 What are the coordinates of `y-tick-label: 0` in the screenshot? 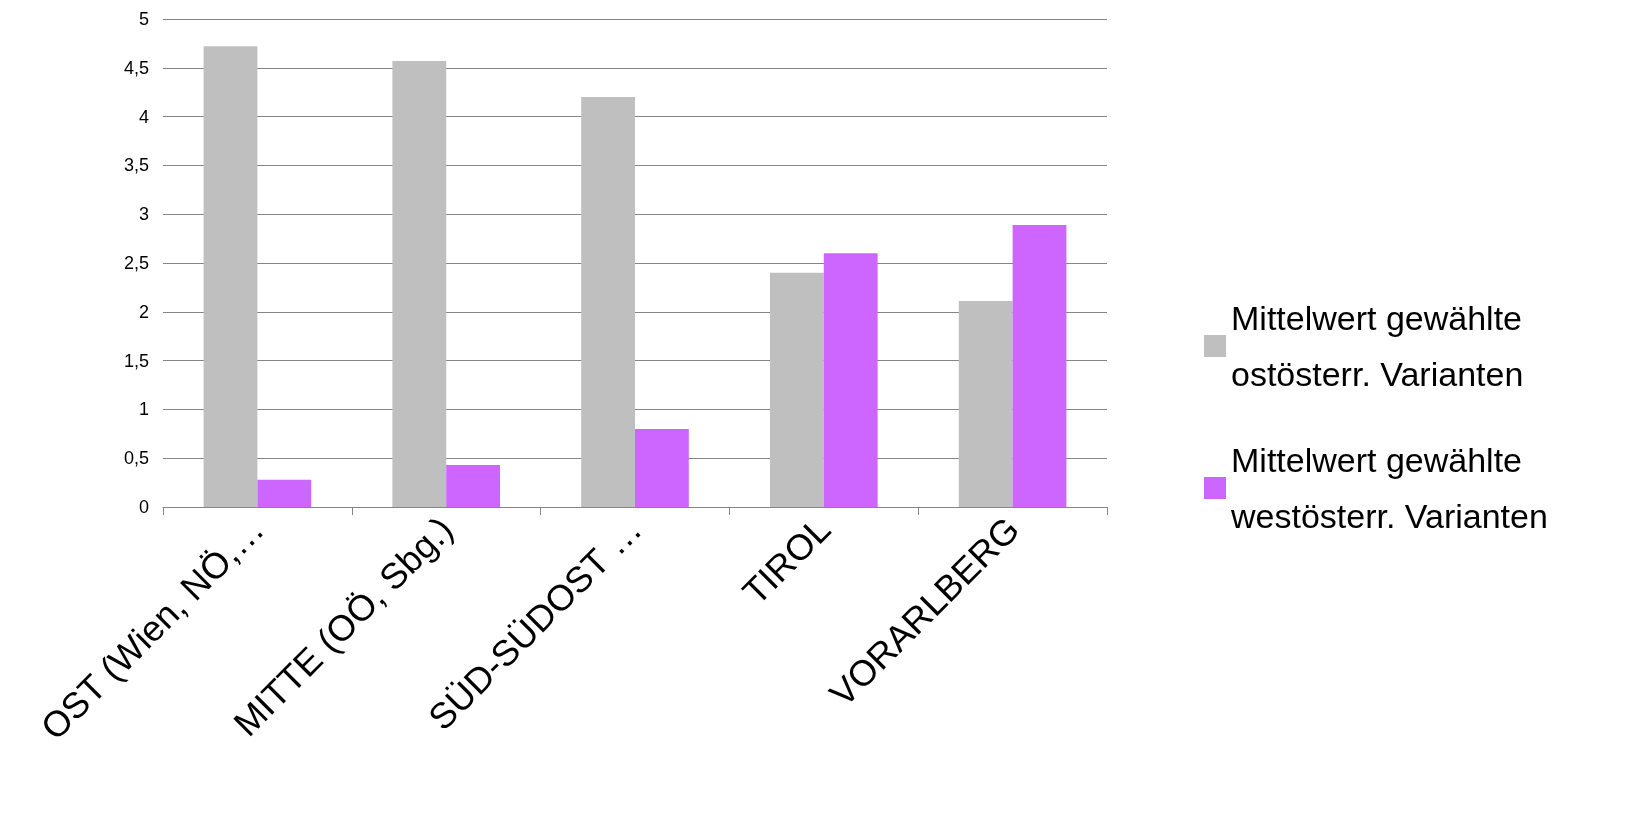 It's located at (143, 507).